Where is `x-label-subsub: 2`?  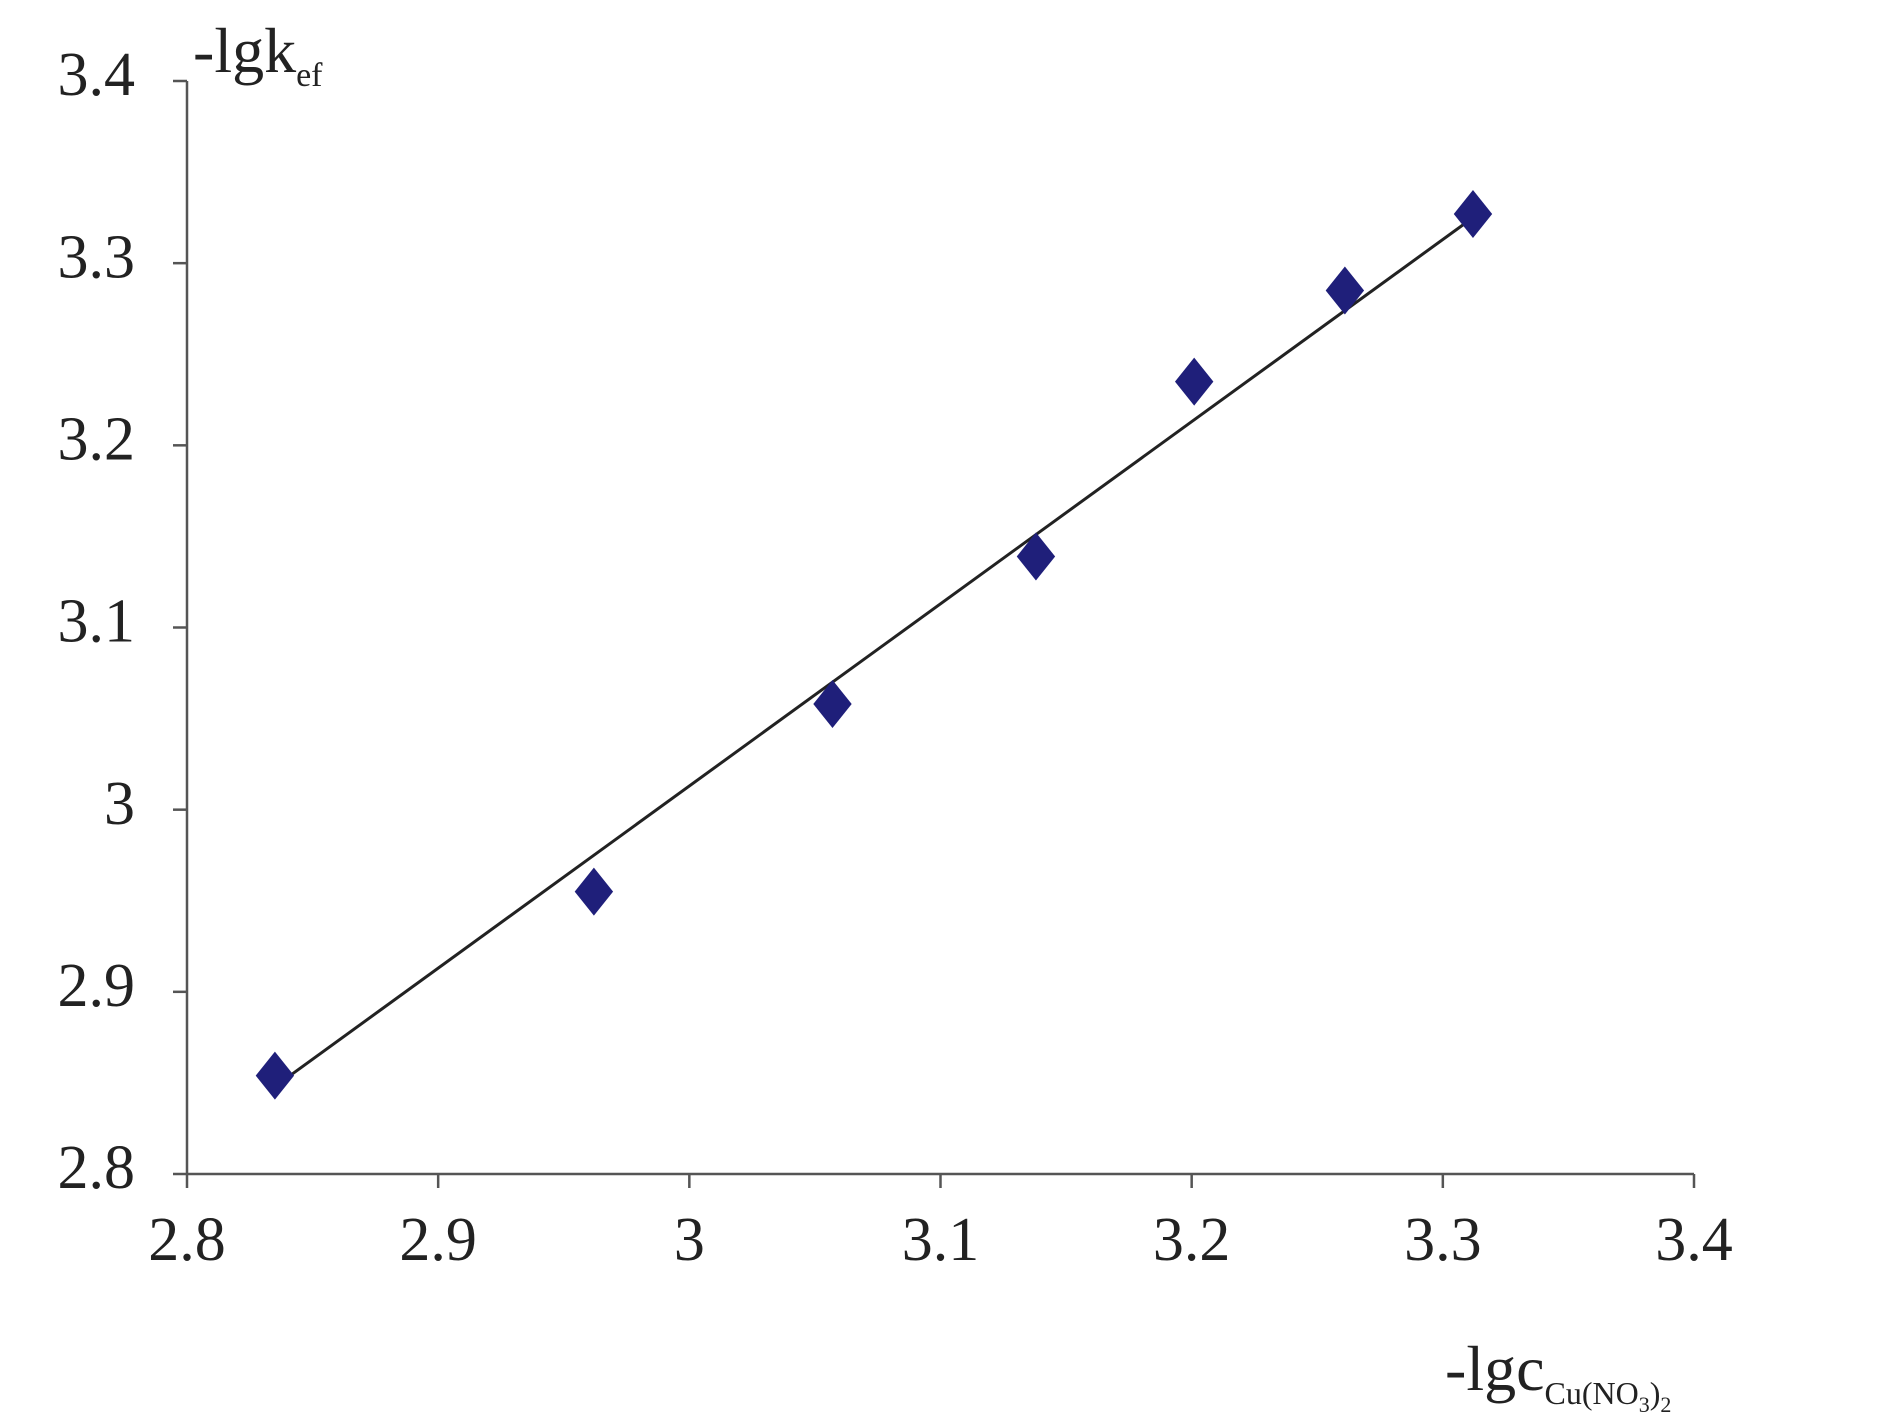 x-label-subsub: 2 is located at coordinates (1665, 1404).